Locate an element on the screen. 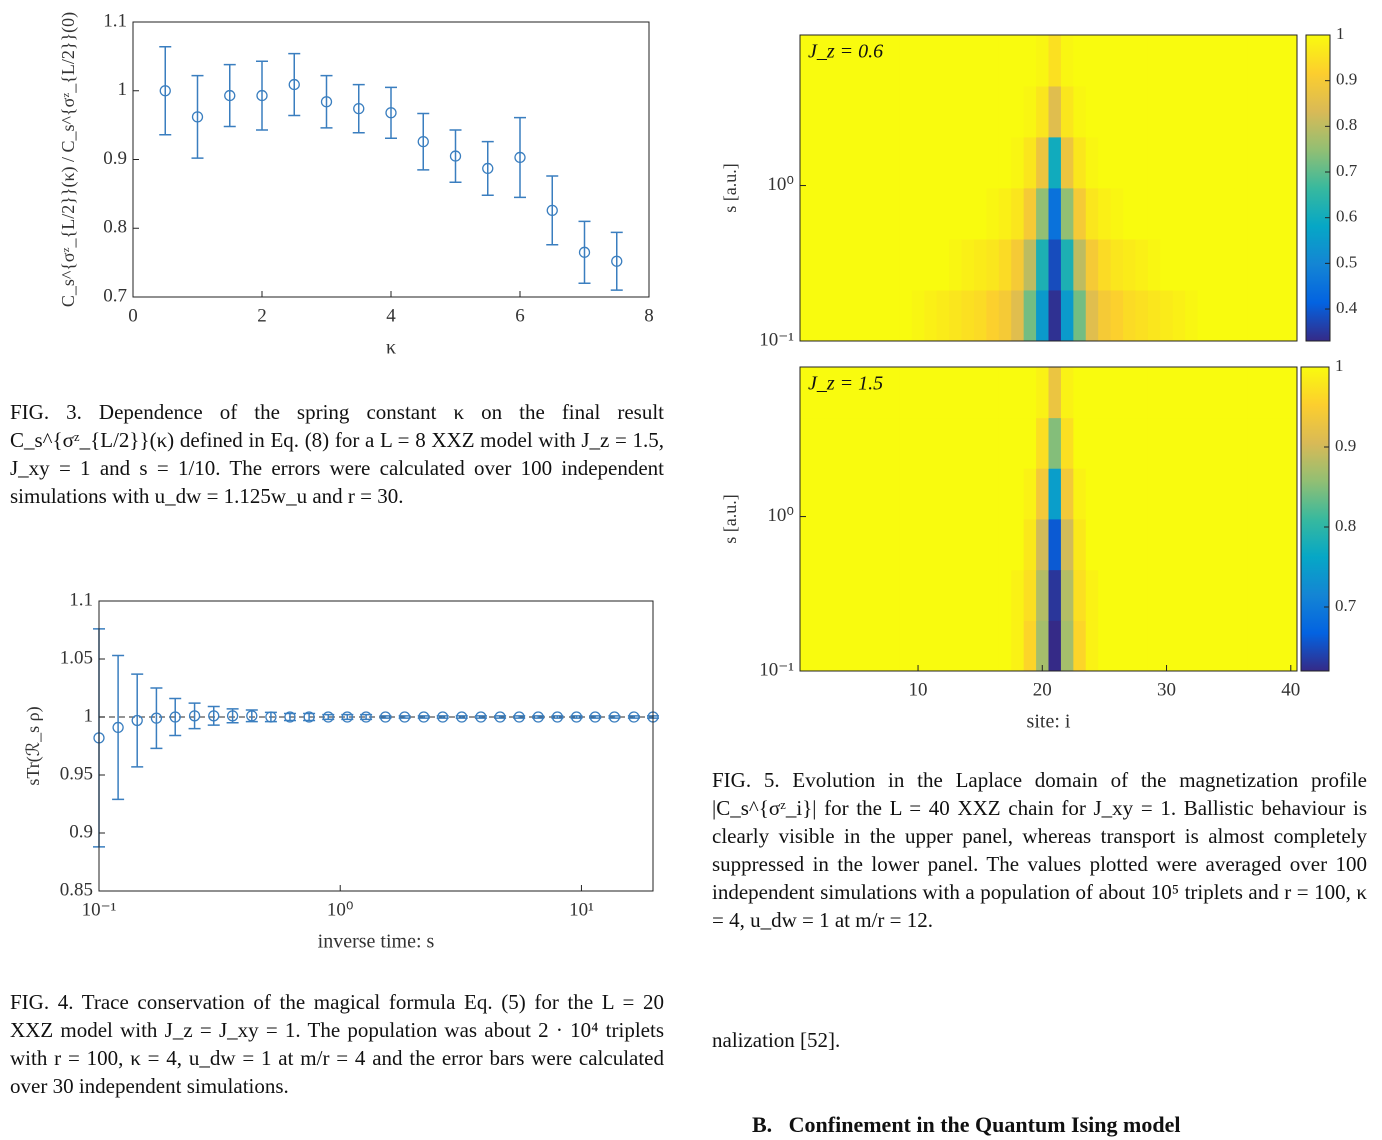 This screenshot has width=1382, height=1140. colorbar is located at coordinates (1315, 519).